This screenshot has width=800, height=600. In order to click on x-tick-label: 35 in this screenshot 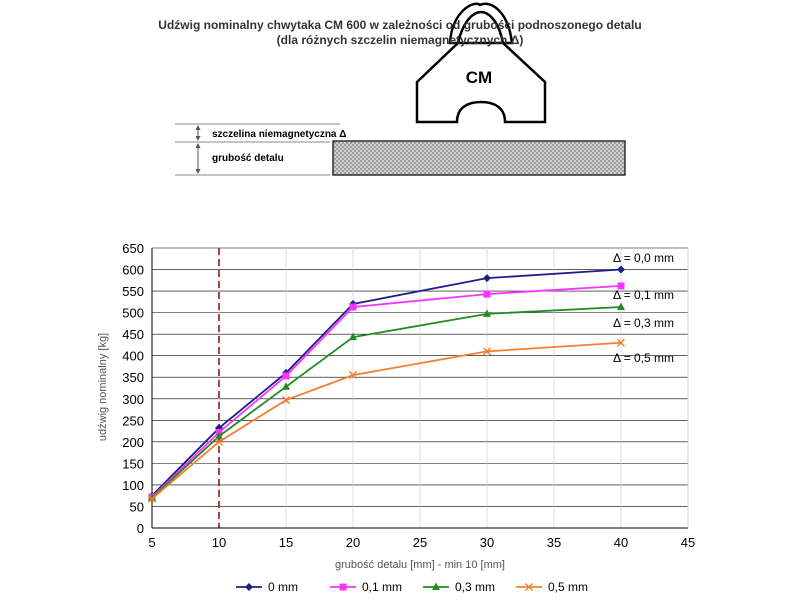, I will do `click(554, 542)`.